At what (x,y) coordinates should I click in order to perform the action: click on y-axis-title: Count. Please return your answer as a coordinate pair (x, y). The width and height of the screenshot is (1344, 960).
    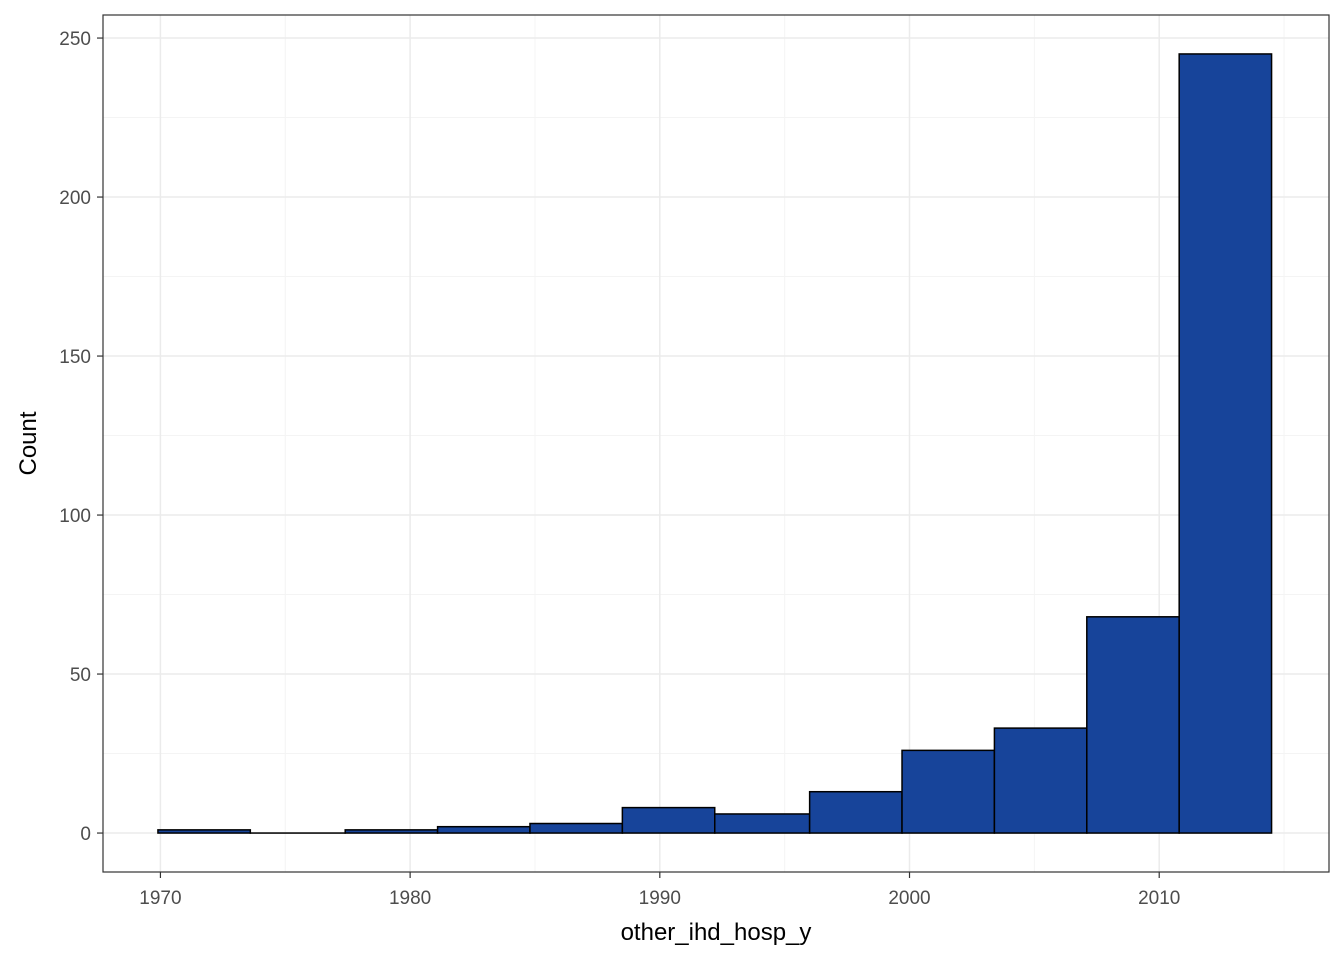
    Looking at the image, I should click on (28, 443).